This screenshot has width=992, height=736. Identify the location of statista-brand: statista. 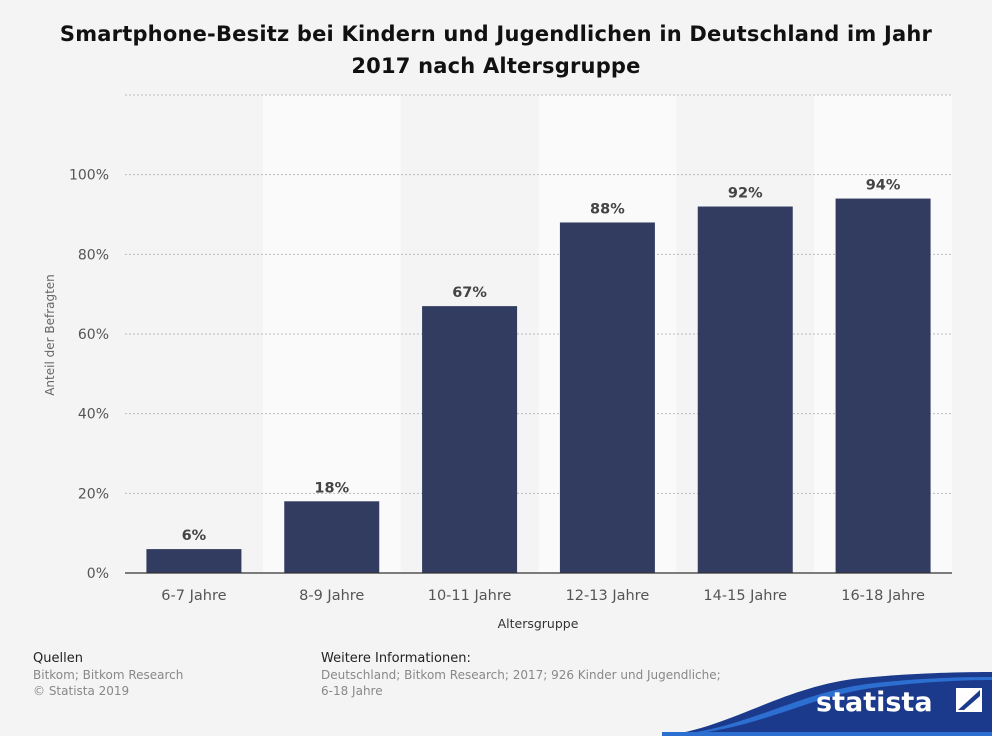
(827, 701).